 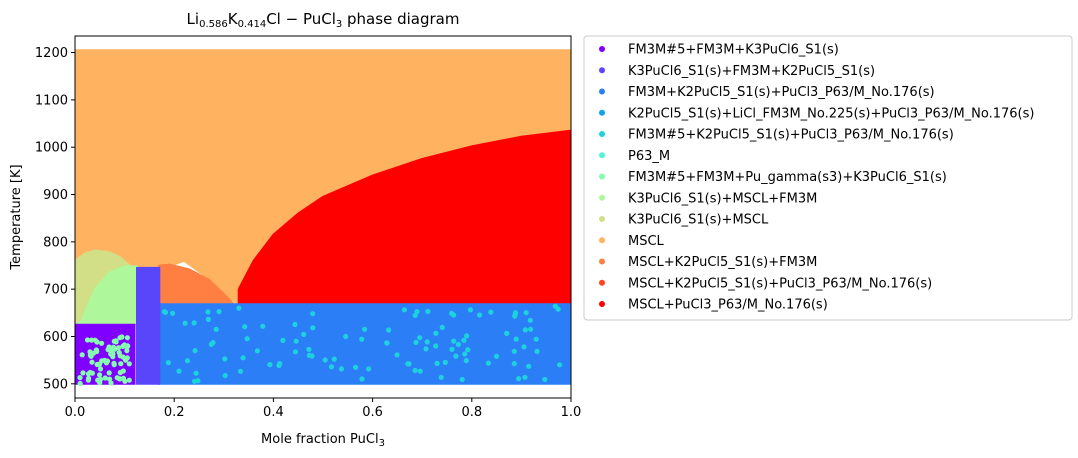 I want to click on chart-title: Li0.586K0.414Cl − PuCl3 phase diagram, so click(x=323, y=20).